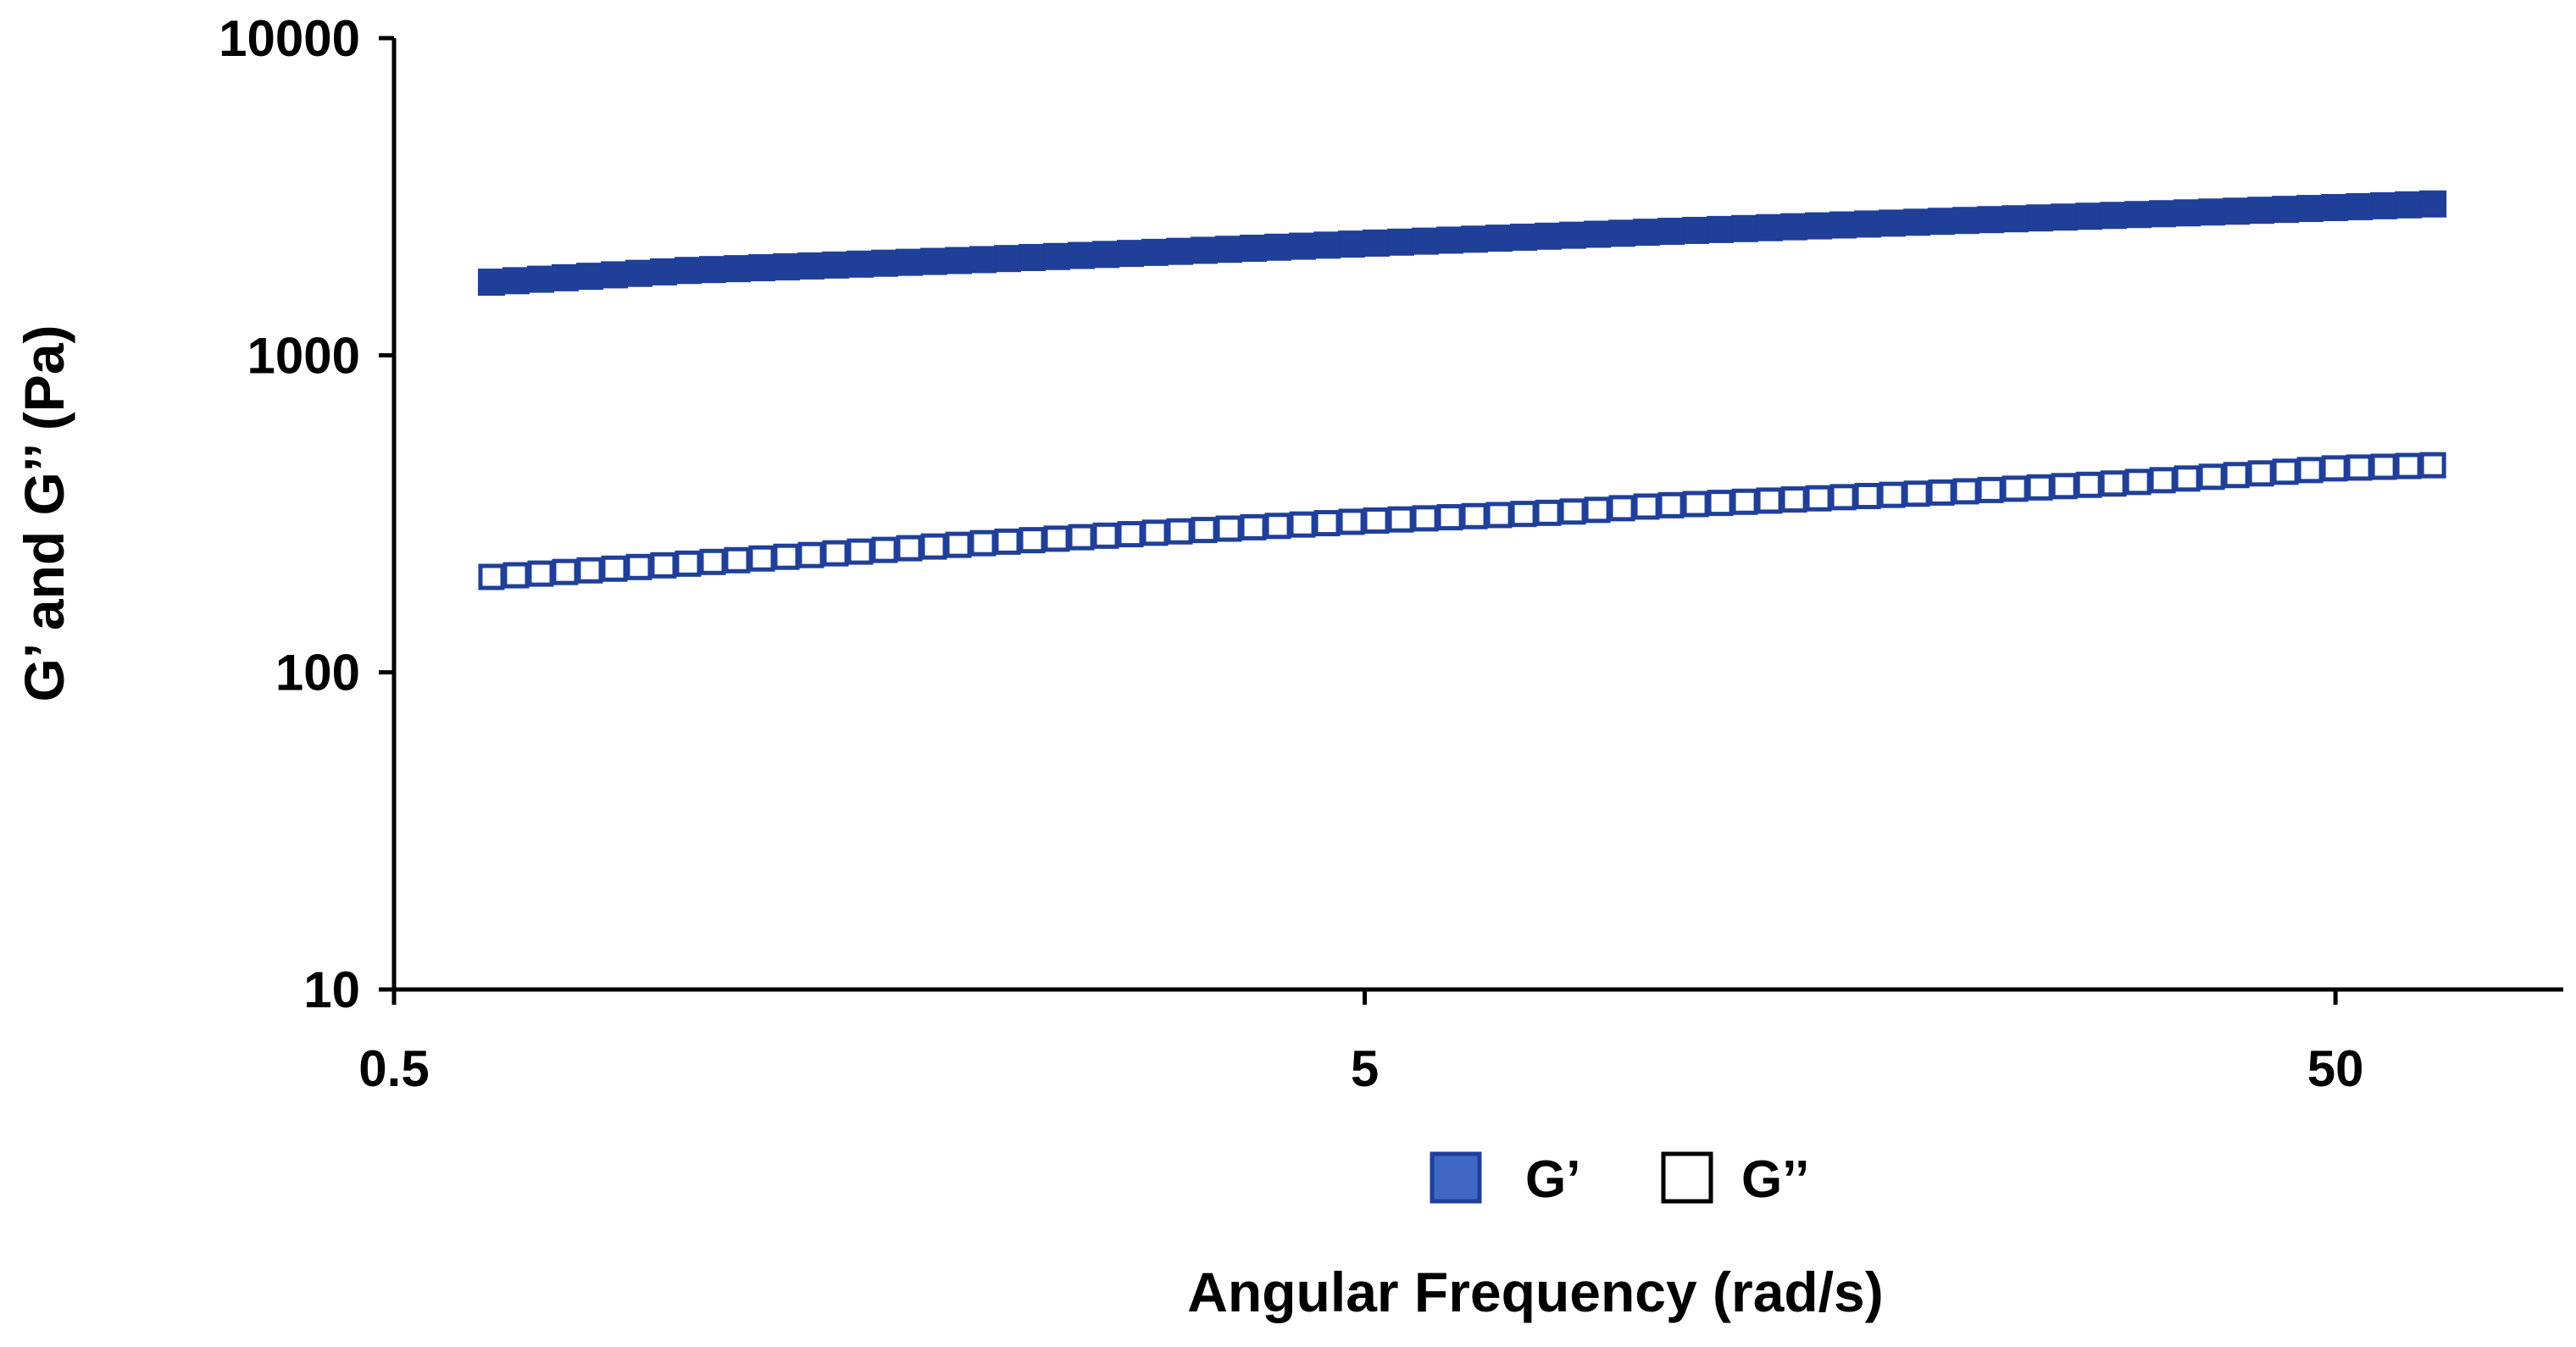 This screenshot has height=1347, width=2576. Describe the element at coordinates (303, 355) in the screenshot. I see `y-tick-label: 1000` at that location.